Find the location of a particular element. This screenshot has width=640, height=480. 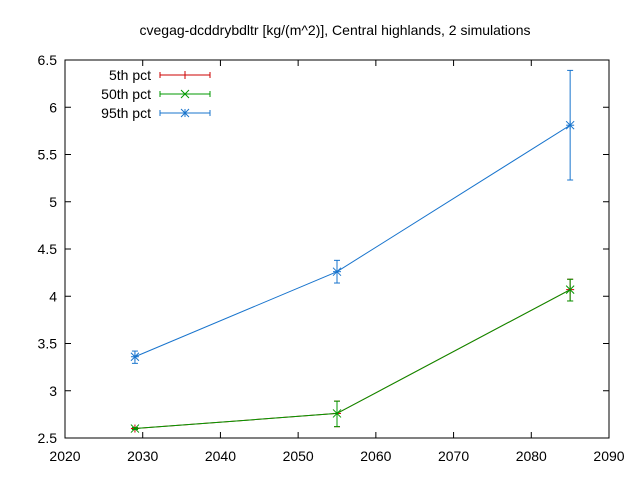

x-tick-label: 2030 is located at coordinates (142, 456).